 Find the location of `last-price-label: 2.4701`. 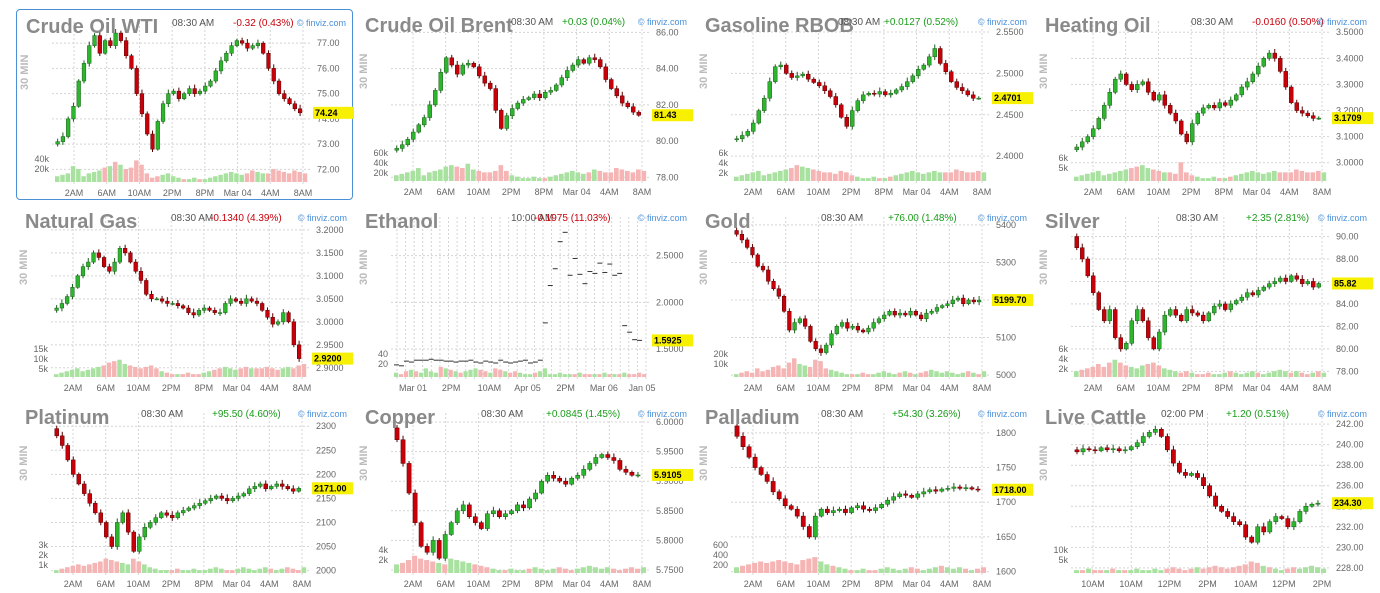

last-price-label: 2.4701 is located at coordinates (1008, 98).